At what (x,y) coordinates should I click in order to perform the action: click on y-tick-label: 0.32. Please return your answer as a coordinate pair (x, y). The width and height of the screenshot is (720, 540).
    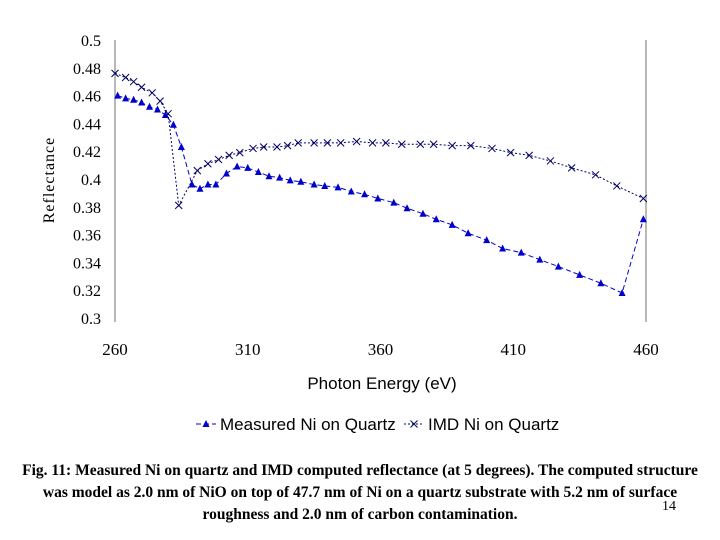
    Looking at the image, I should click on (87, 291).